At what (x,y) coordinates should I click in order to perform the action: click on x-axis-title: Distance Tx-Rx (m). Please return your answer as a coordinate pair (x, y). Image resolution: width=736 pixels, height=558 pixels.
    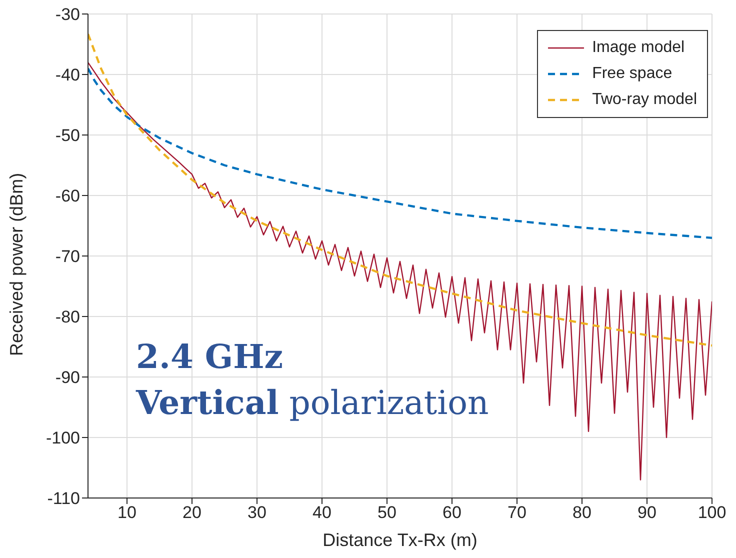
    Looking at the image, I should click on (400, 540).